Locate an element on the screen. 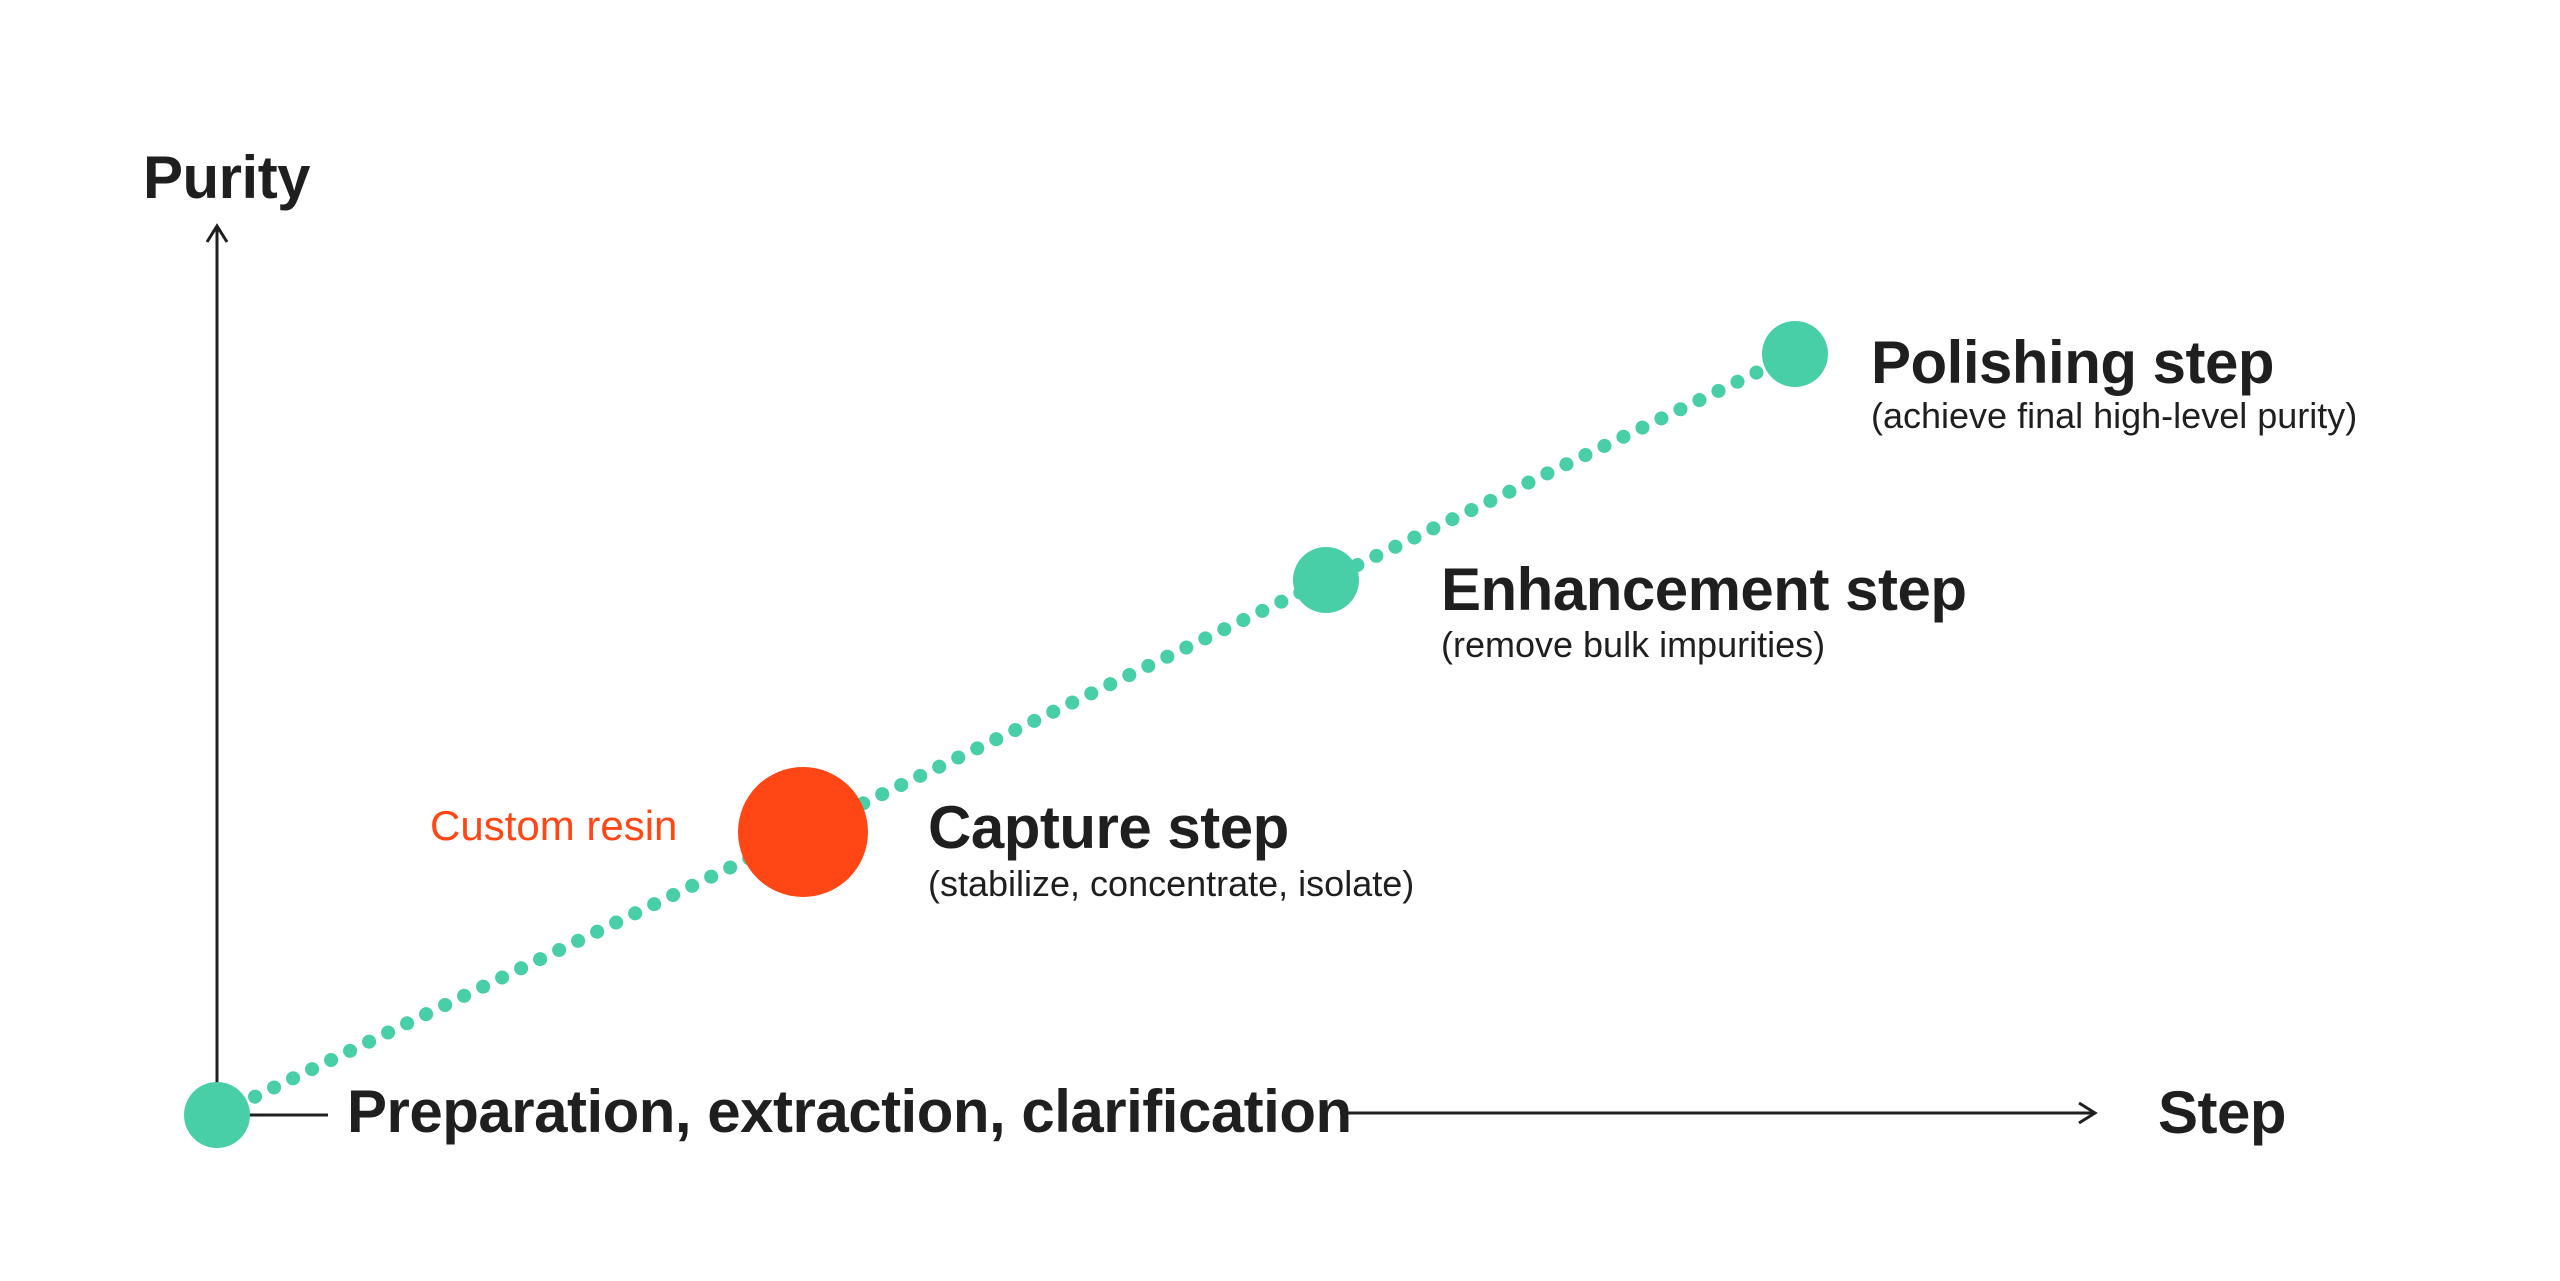 The image size is (2560, 1281). y-axis-title: Purity is located at coordinates (227, 177).